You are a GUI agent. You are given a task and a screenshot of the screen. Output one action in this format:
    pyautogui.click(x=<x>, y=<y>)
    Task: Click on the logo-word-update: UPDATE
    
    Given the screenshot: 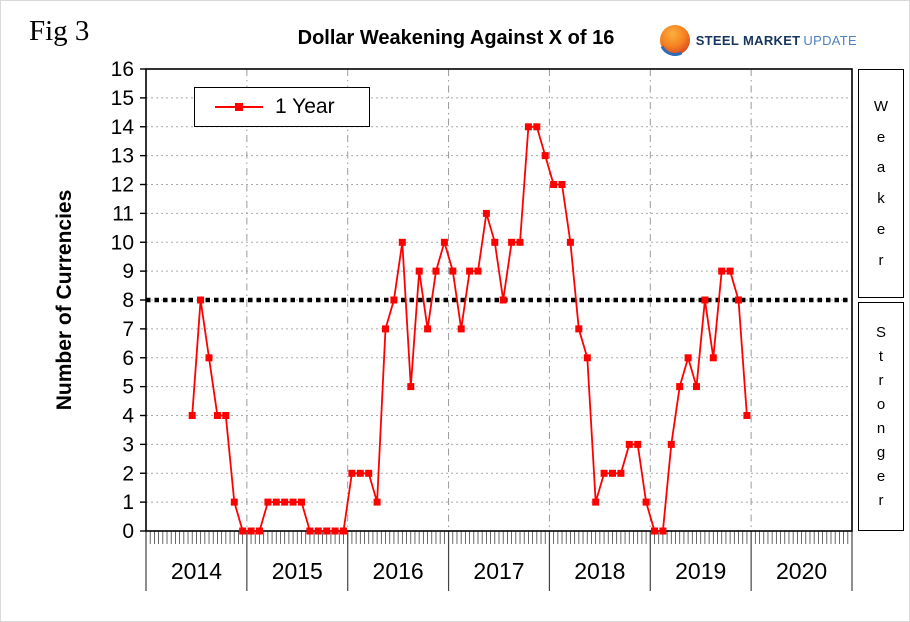 What is the action you would take?
    pyautogui.click(x=830, y=40)
    